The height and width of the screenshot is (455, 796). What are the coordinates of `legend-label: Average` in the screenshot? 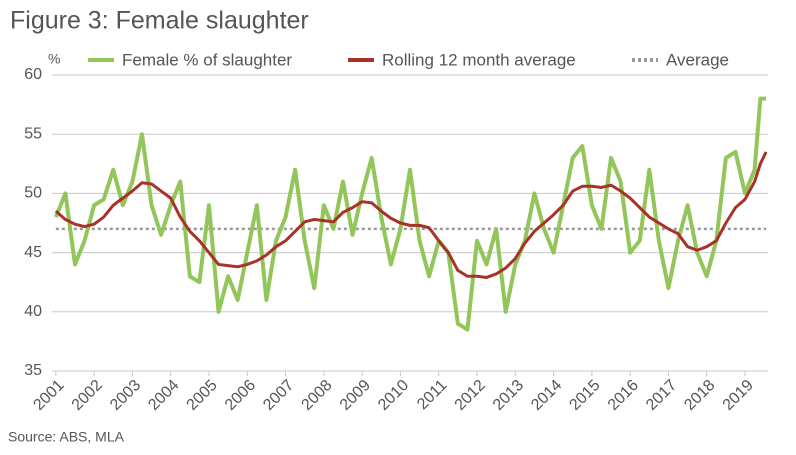 It's located at (697, 59).